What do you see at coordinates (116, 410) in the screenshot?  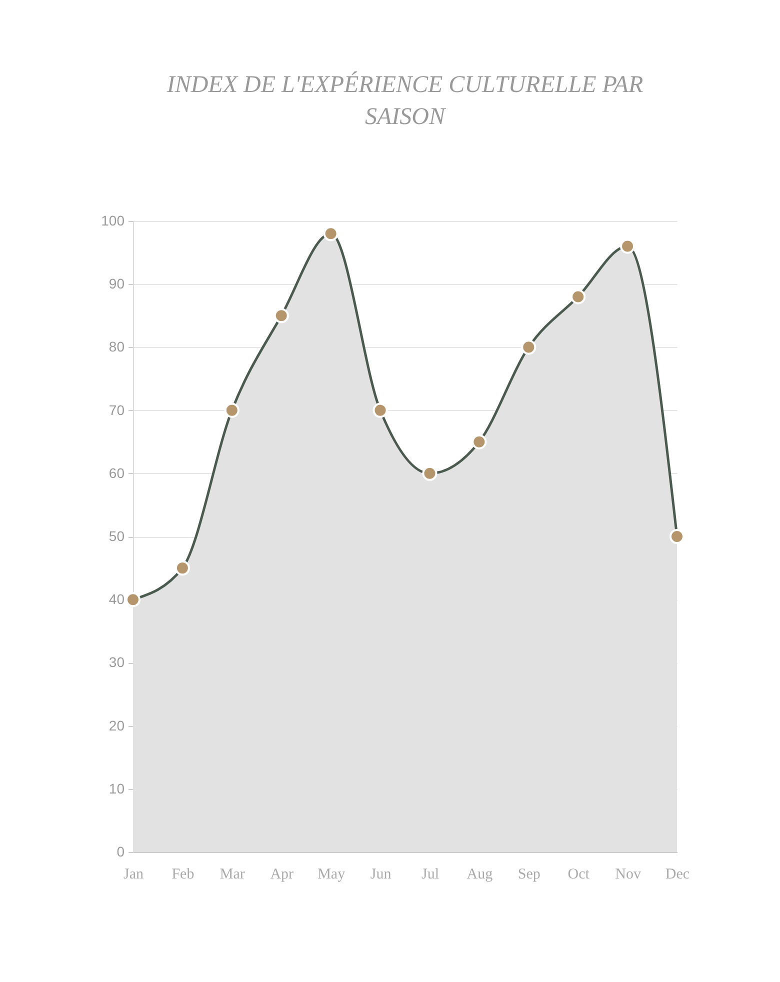 I see `y-tick-label: 70` at bounding box center [116, 410].